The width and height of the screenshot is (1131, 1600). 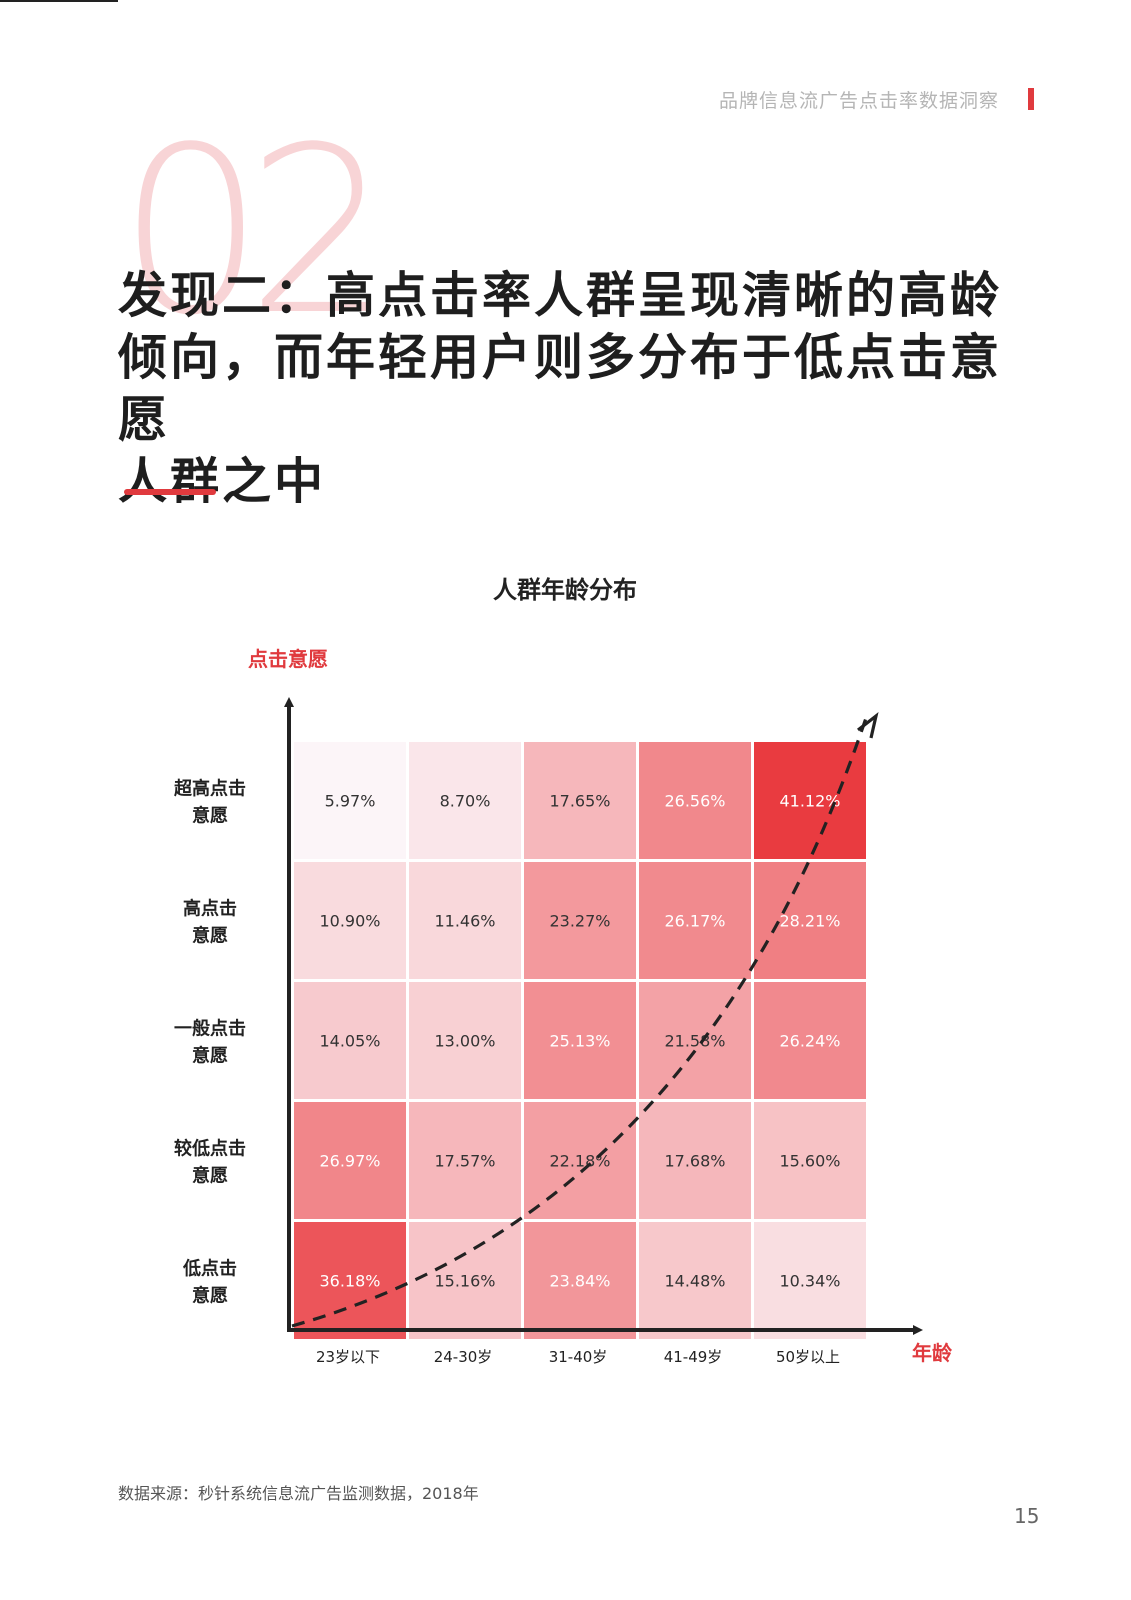 I want to click on cell-value-label: 22.18%, so click(x=579, y=1161).